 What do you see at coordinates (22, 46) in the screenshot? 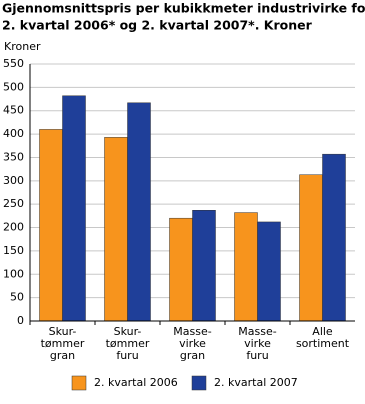
I see `y-axis-label: Kroner` at bounding box center [22, 46].